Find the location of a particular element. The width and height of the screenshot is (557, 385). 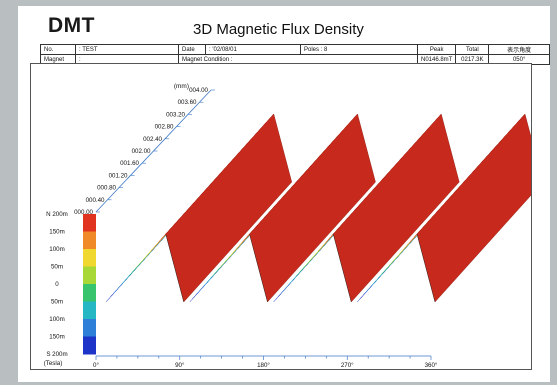

y-tick-label: 002.00 is located at coordinates (141, 151).